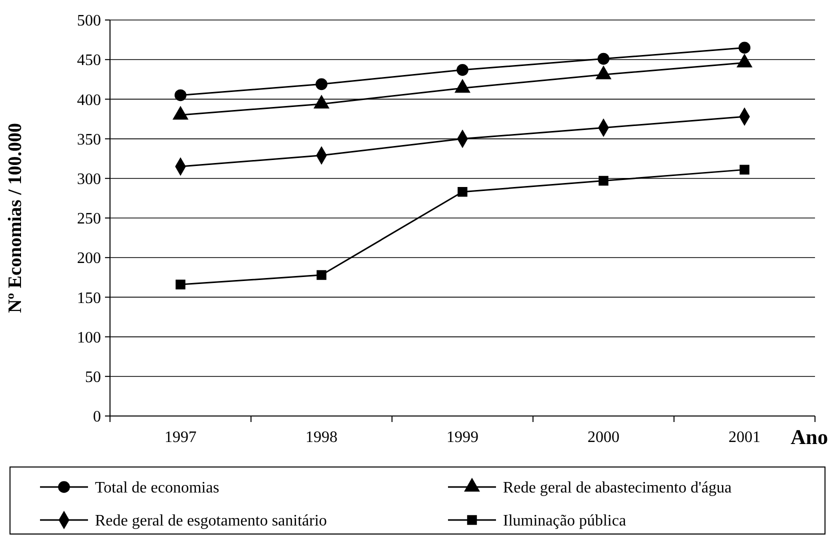 Image resolution: width=830 pixels, height=535 pixels. I want to click on y-axis-title: Nº Economias / 100.000, so click(15, 218).